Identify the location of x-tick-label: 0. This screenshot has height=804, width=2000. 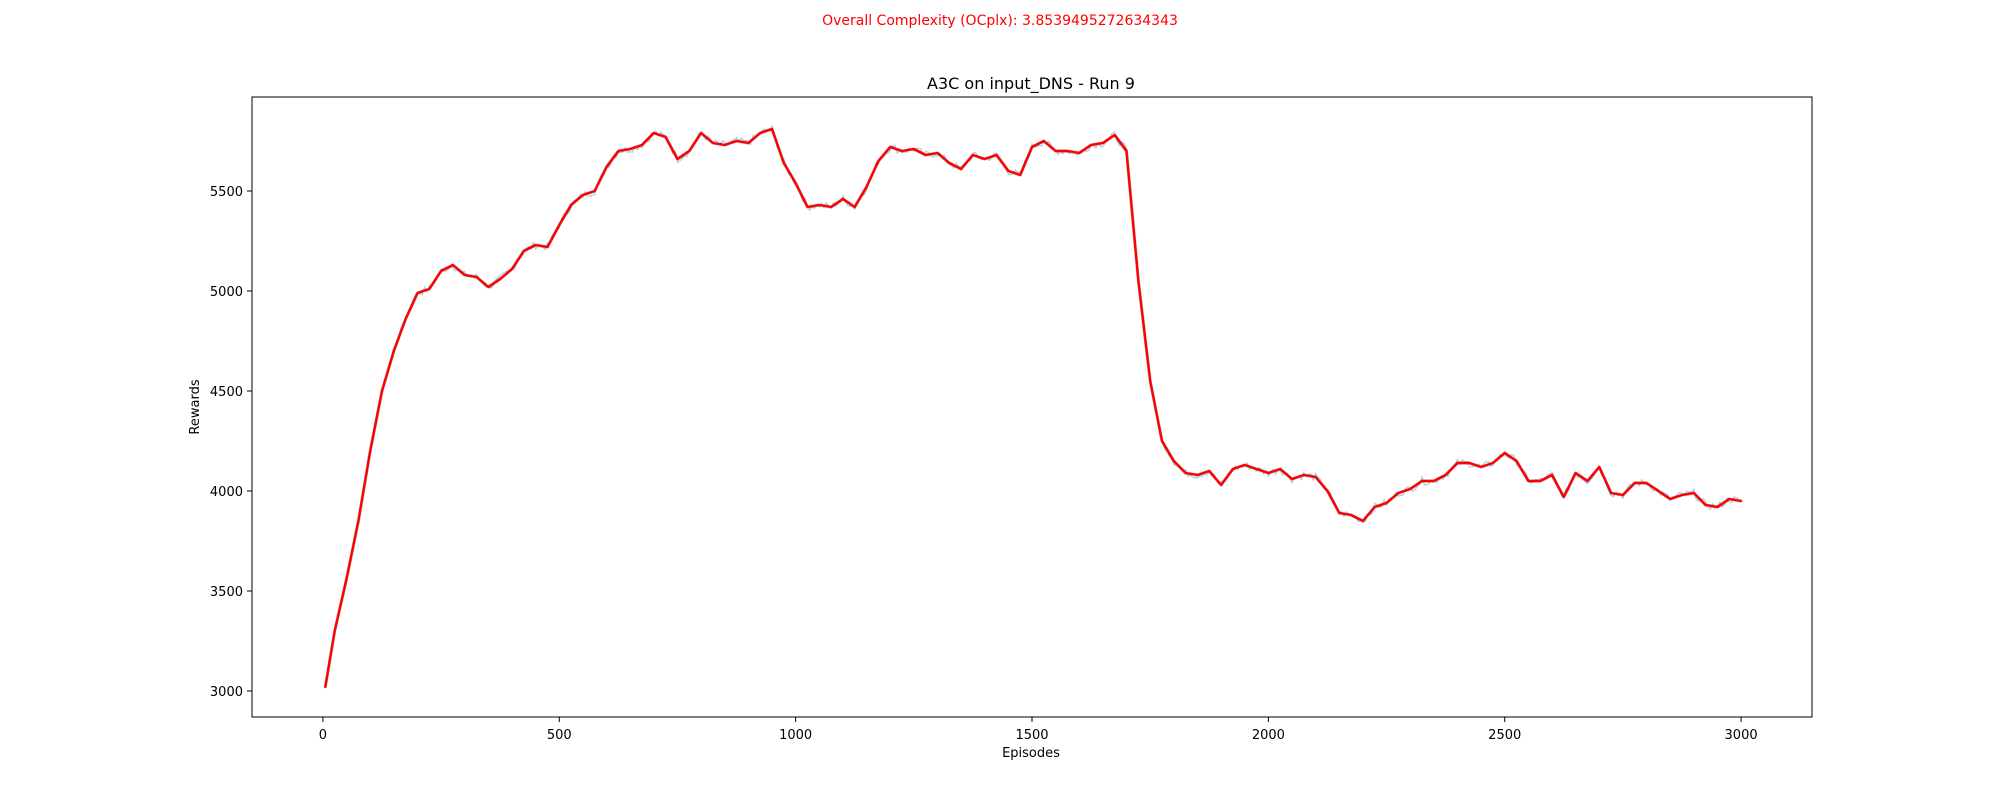
(323, 735).